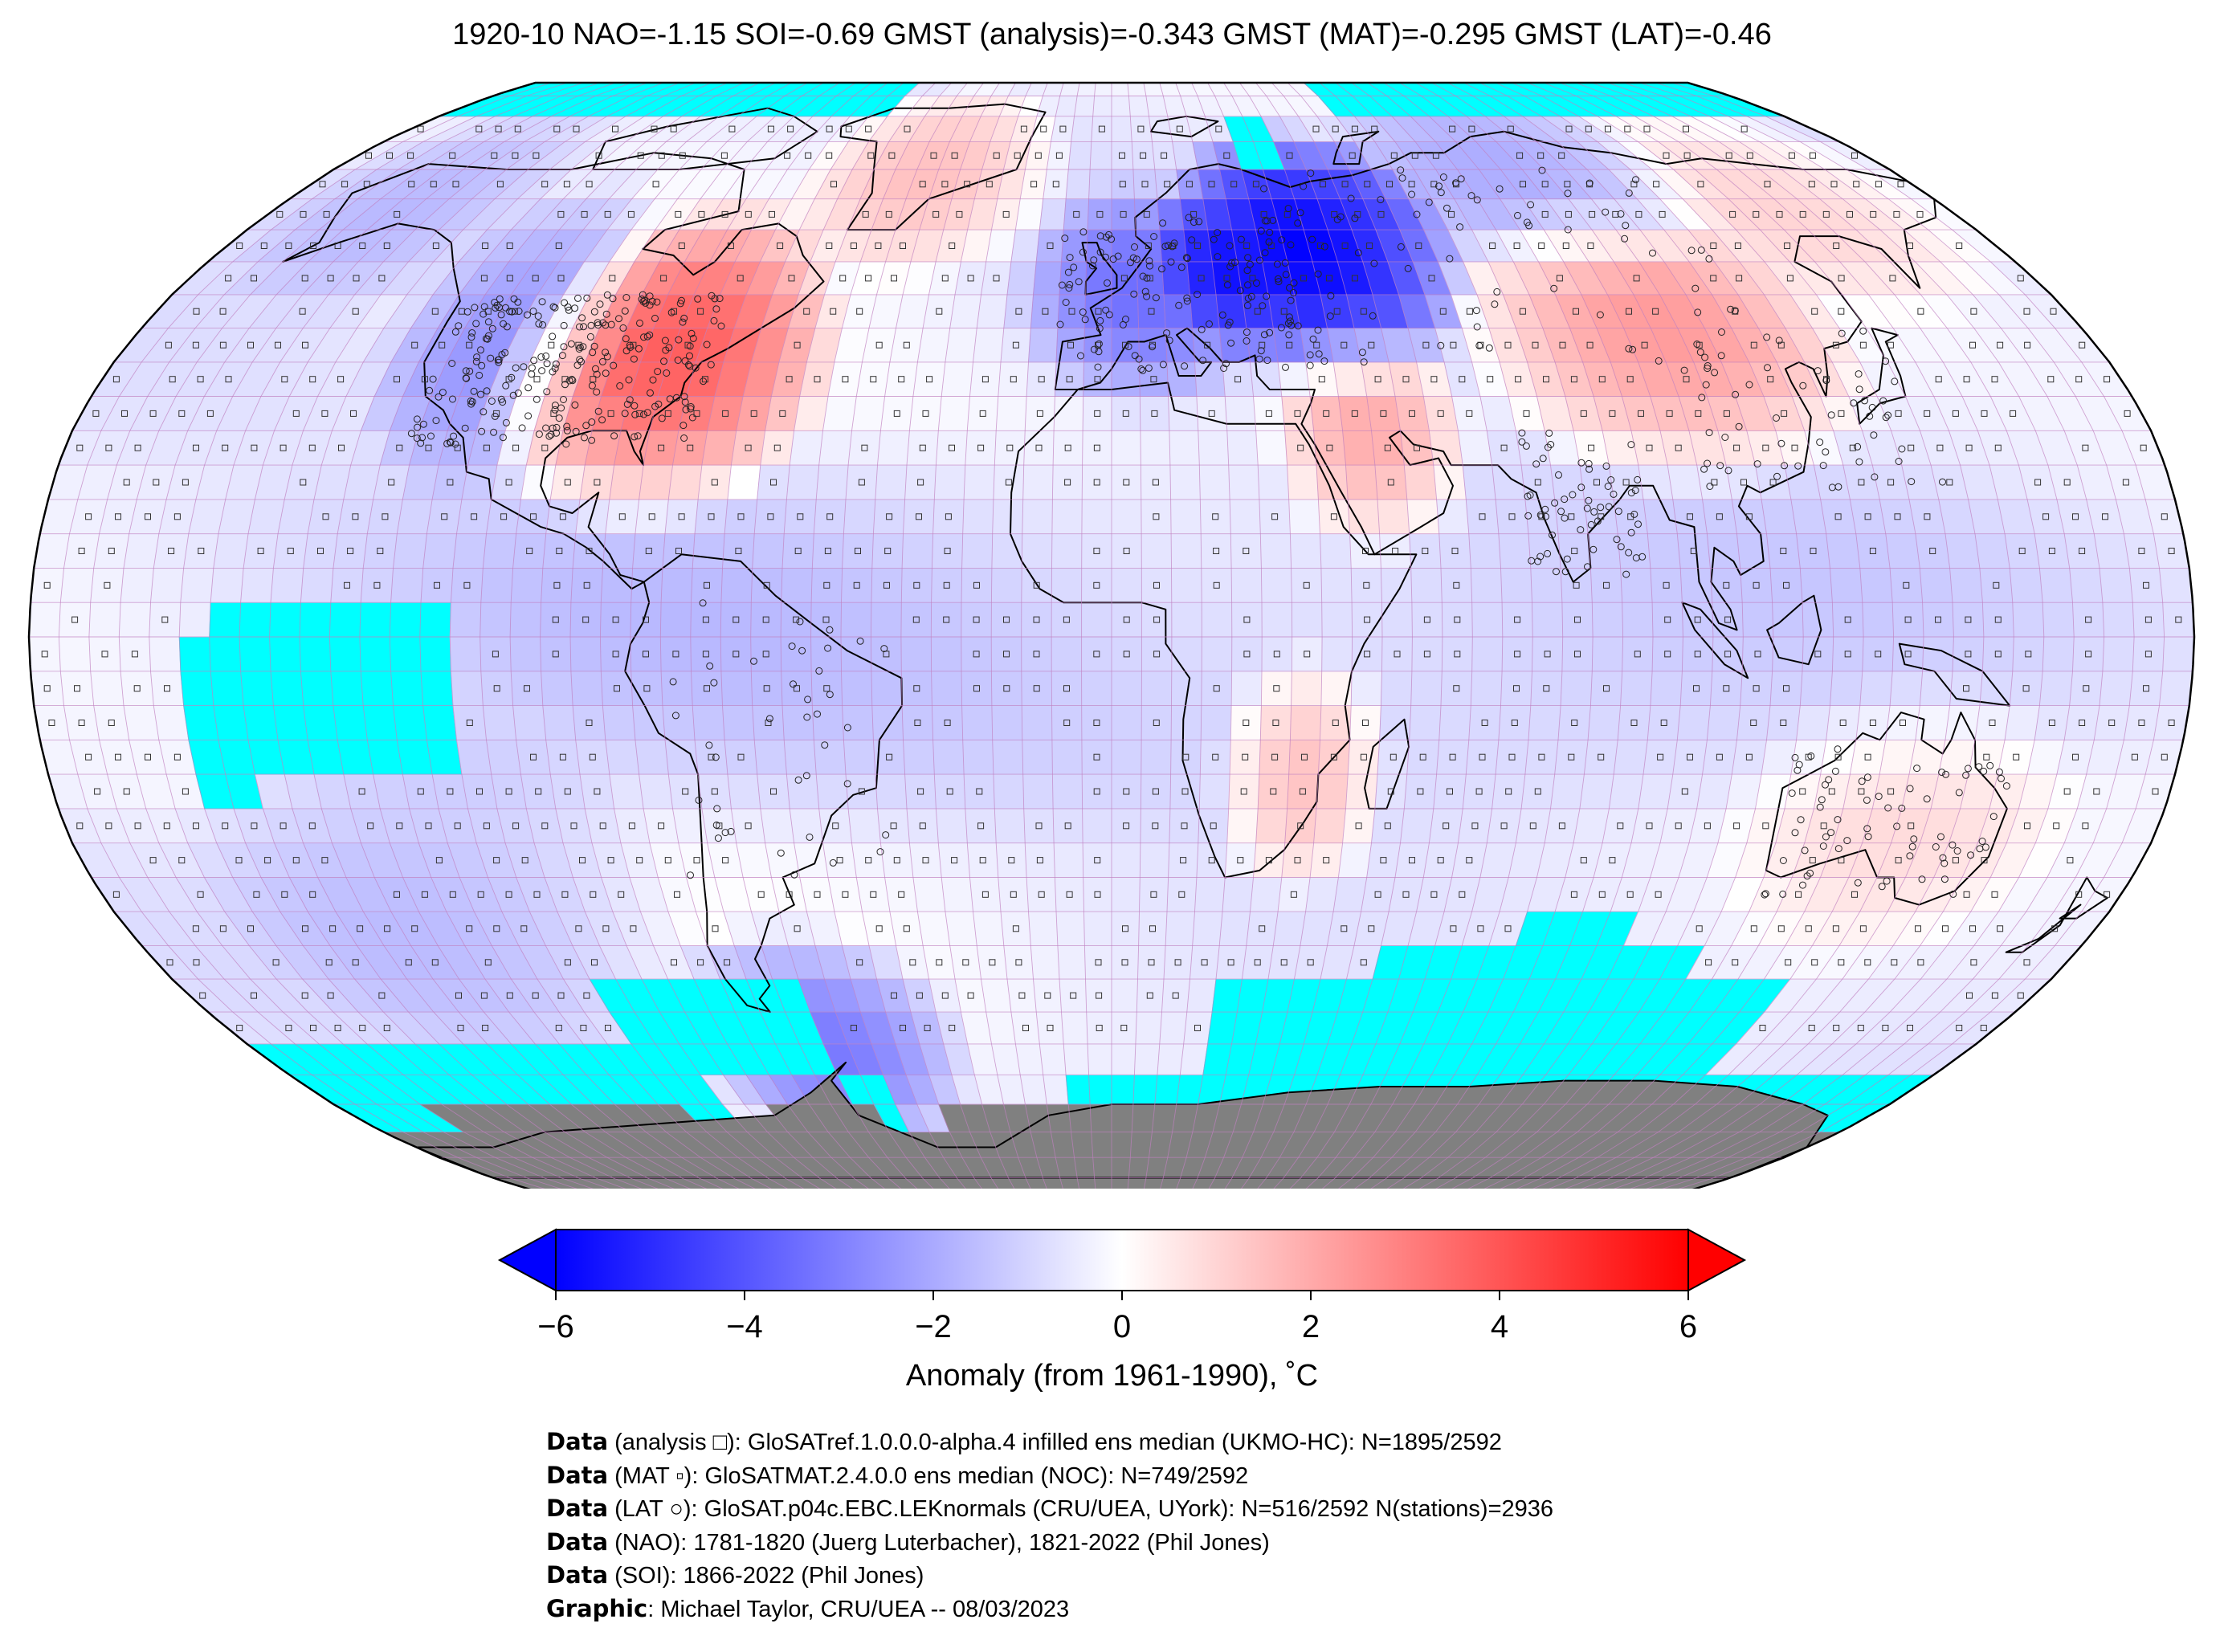 The image size is (2224, 1652). I want to click on colorbar-extend-low, so click(527, 1260).